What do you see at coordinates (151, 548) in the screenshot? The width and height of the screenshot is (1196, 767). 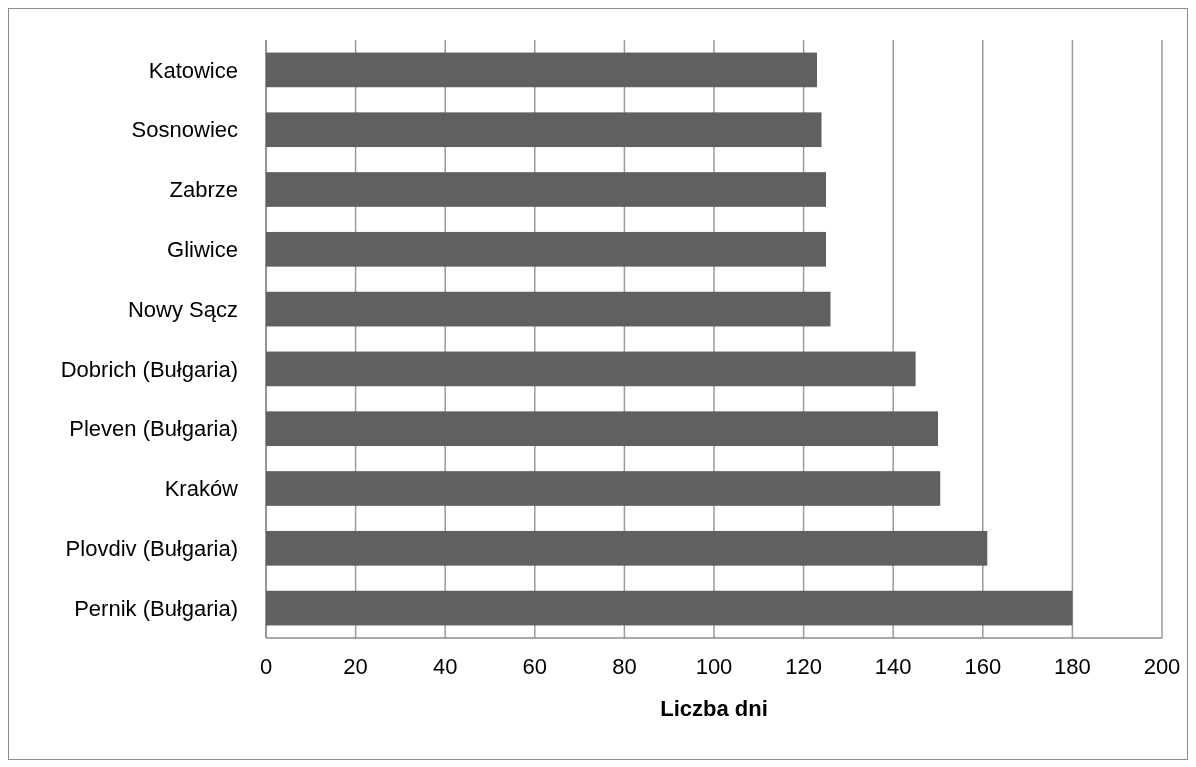 I see `y-tick-label: Plovdiv (Bułgaria)` at bounding box center [151, 548].